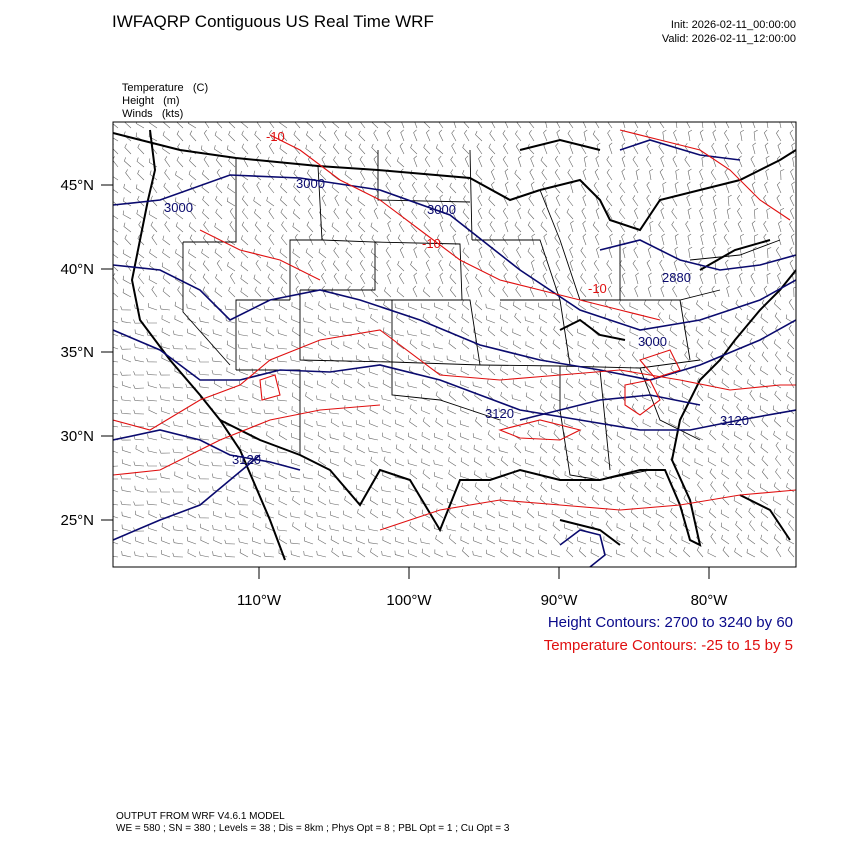 The height and width of the screenshot is (850, 850). Describe the element at coordinates (200, 88) in the screenshot. I see `field-unit: (C)` at that location.